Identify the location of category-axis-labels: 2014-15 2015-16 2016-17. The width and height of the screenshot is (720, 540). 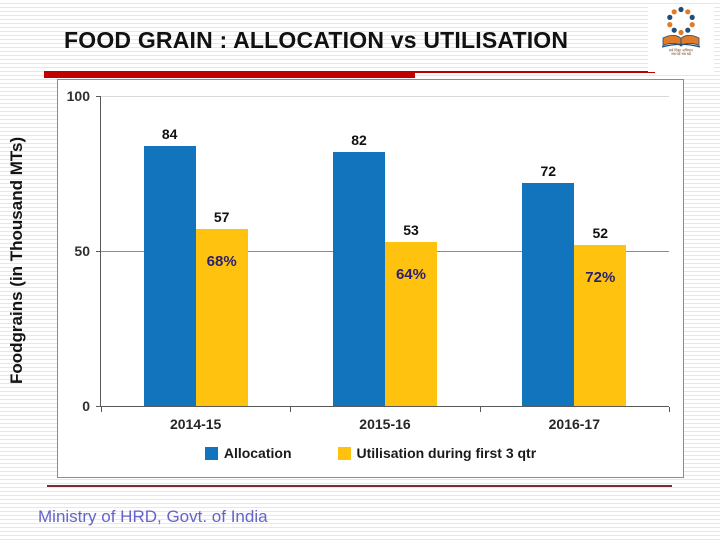
(385, 424).